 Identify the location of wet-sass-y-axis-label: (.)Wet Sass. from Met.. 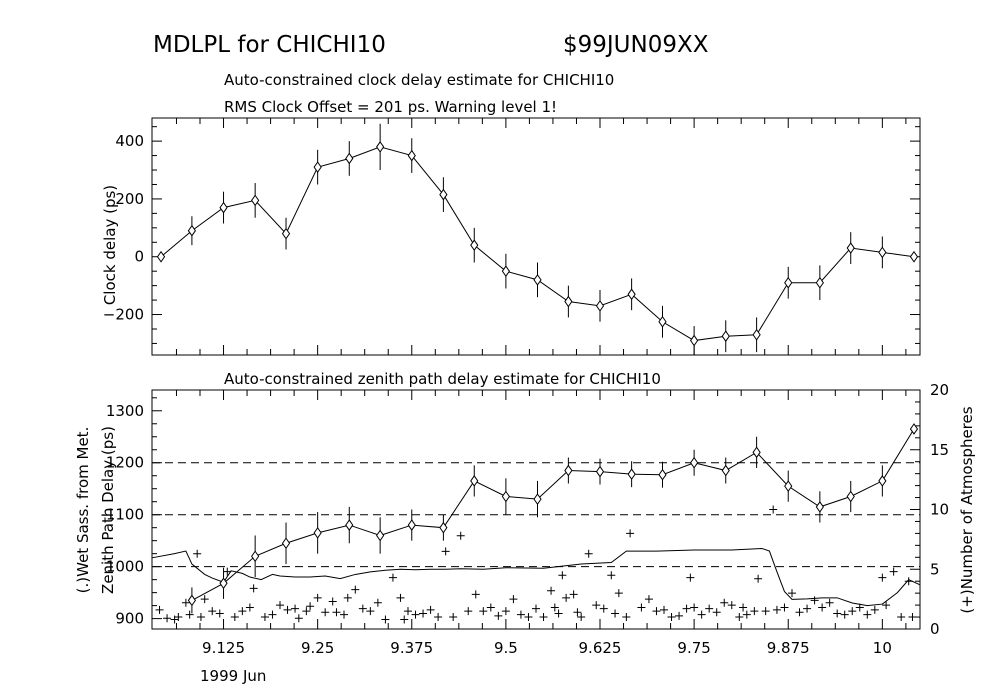
(83, 510).